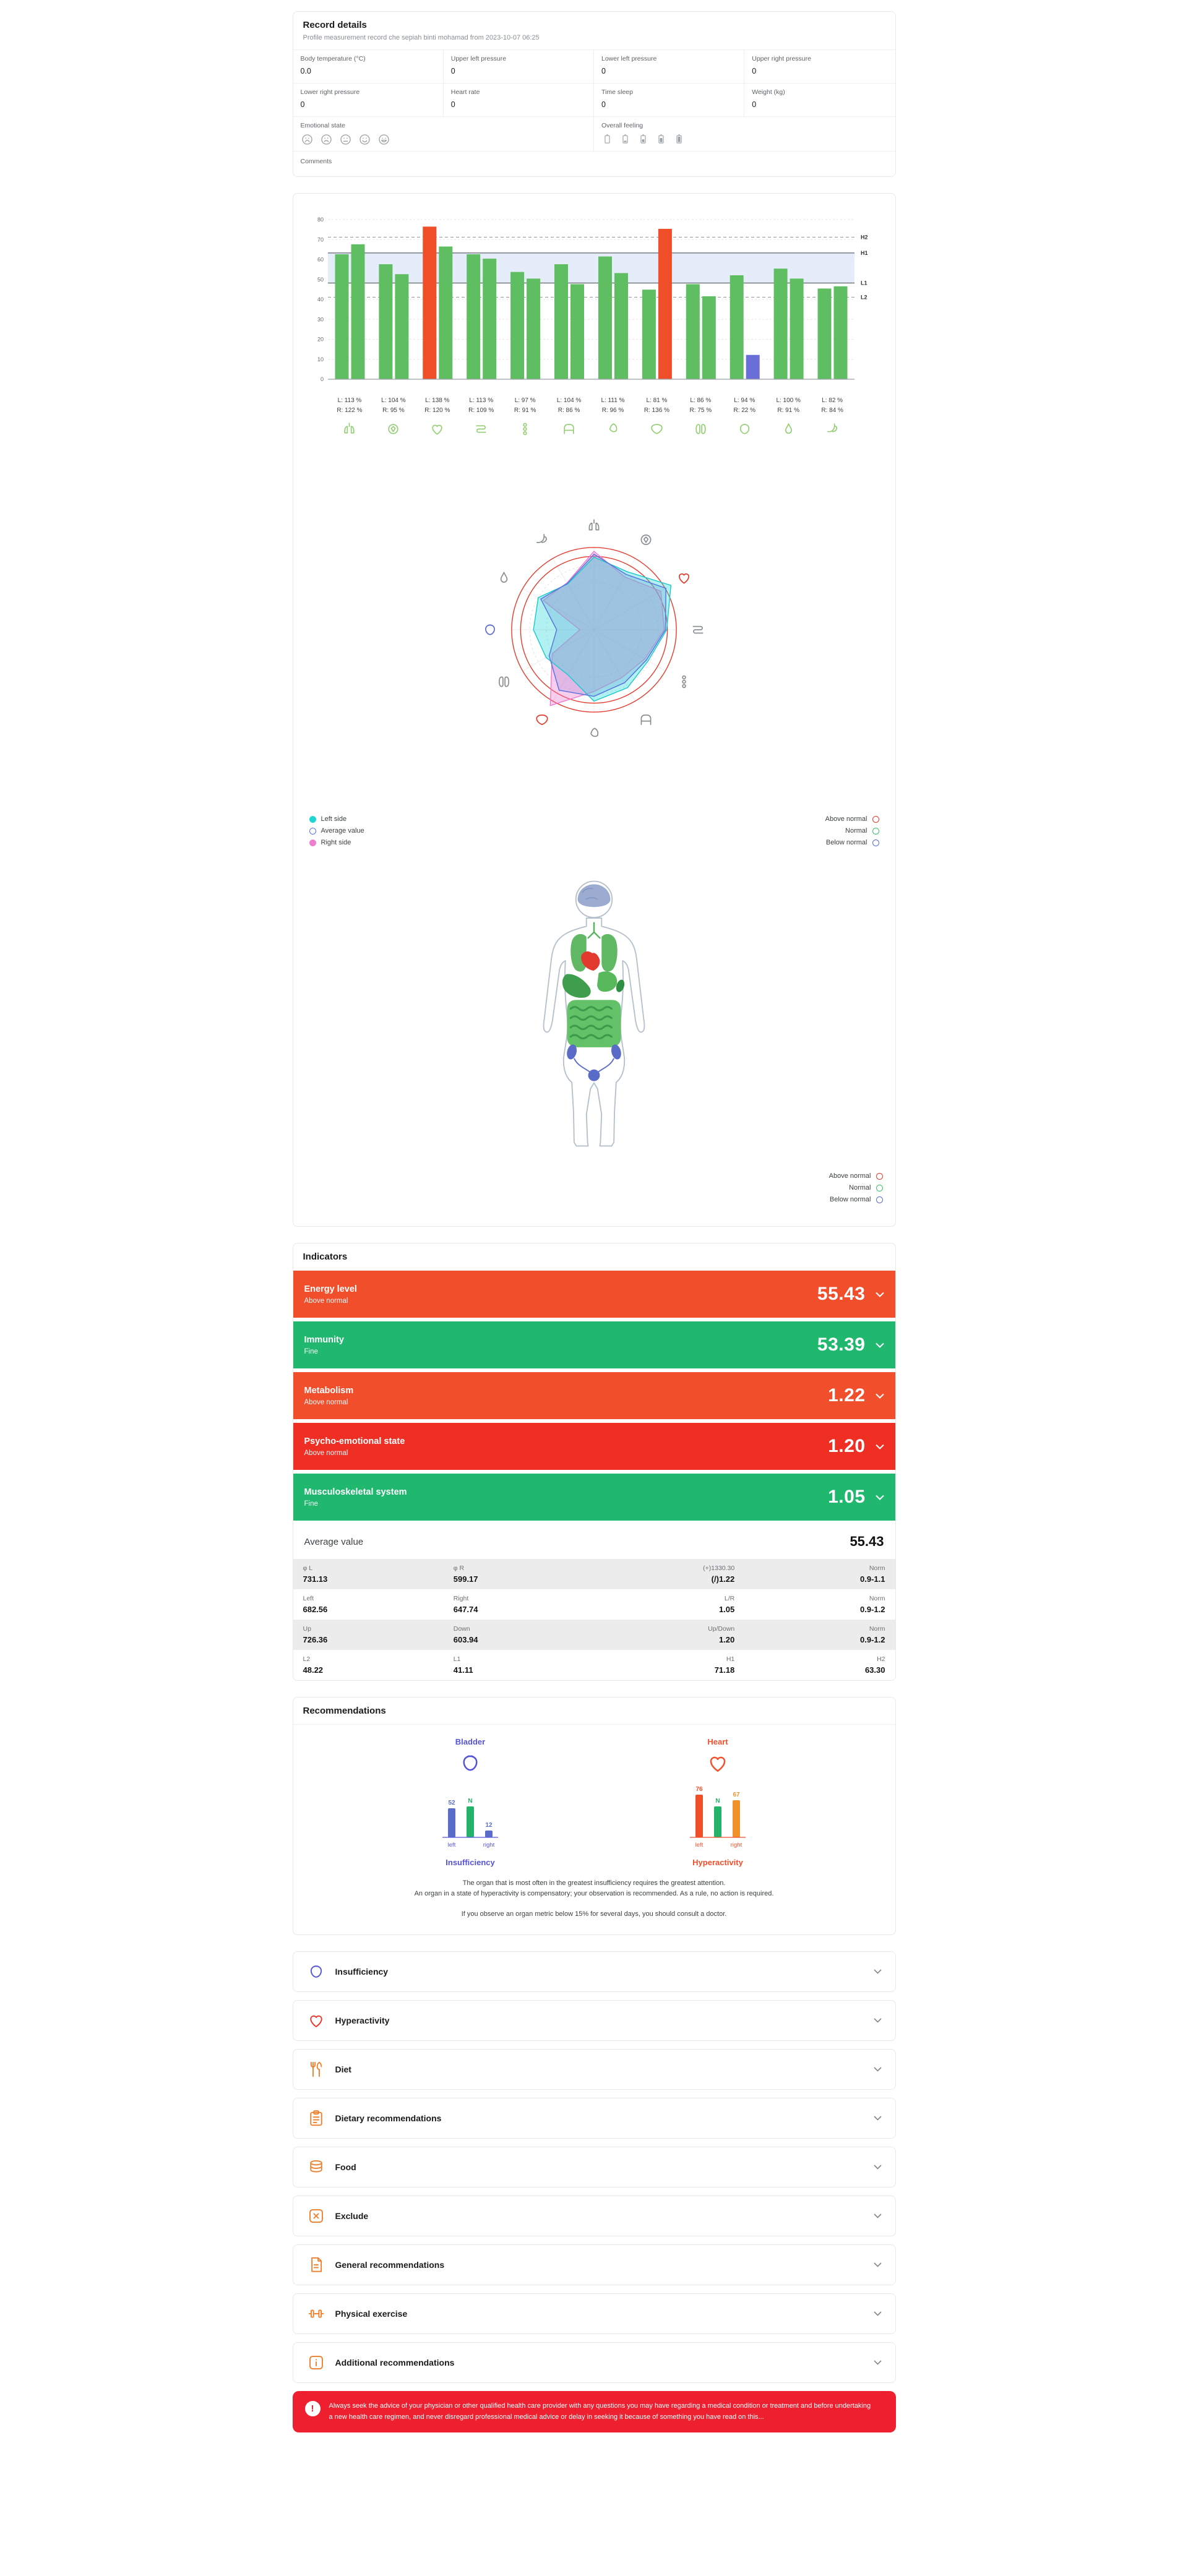  What do you see at coordinates (595, 1199) in the screenshot?
I see `legend-below-normal: Below normal` at bounding box center [595, 1199].